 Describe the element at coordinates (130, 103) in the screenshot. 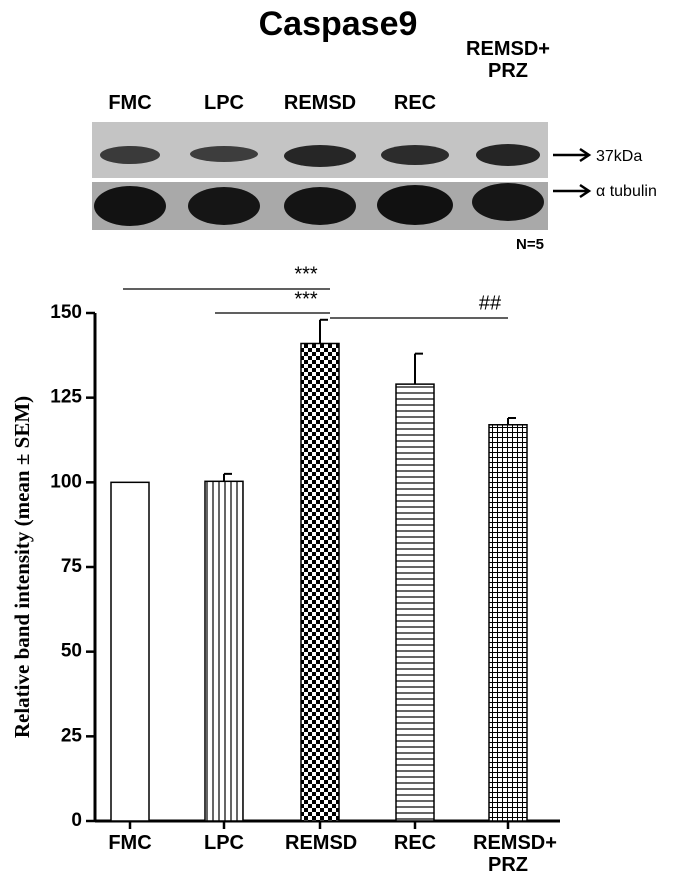

I see `lane-label: FMC` at that location.